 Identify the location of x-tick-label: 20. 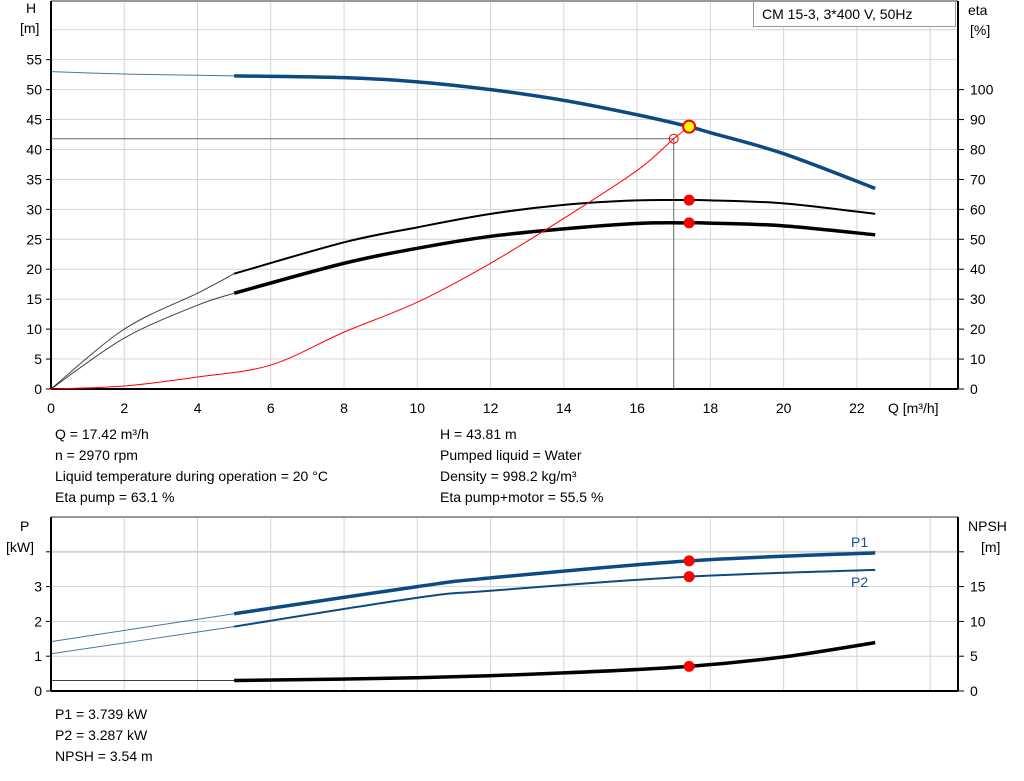
(784, 408).